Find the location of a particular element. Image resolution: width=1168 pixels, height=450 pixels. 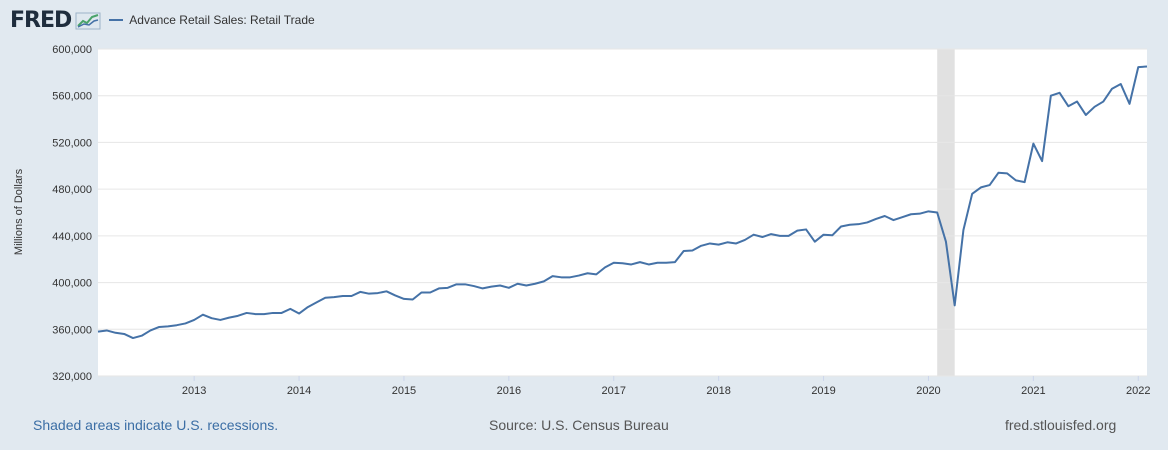

x-tick-label: 2019 is located at coordinates (823, 391).